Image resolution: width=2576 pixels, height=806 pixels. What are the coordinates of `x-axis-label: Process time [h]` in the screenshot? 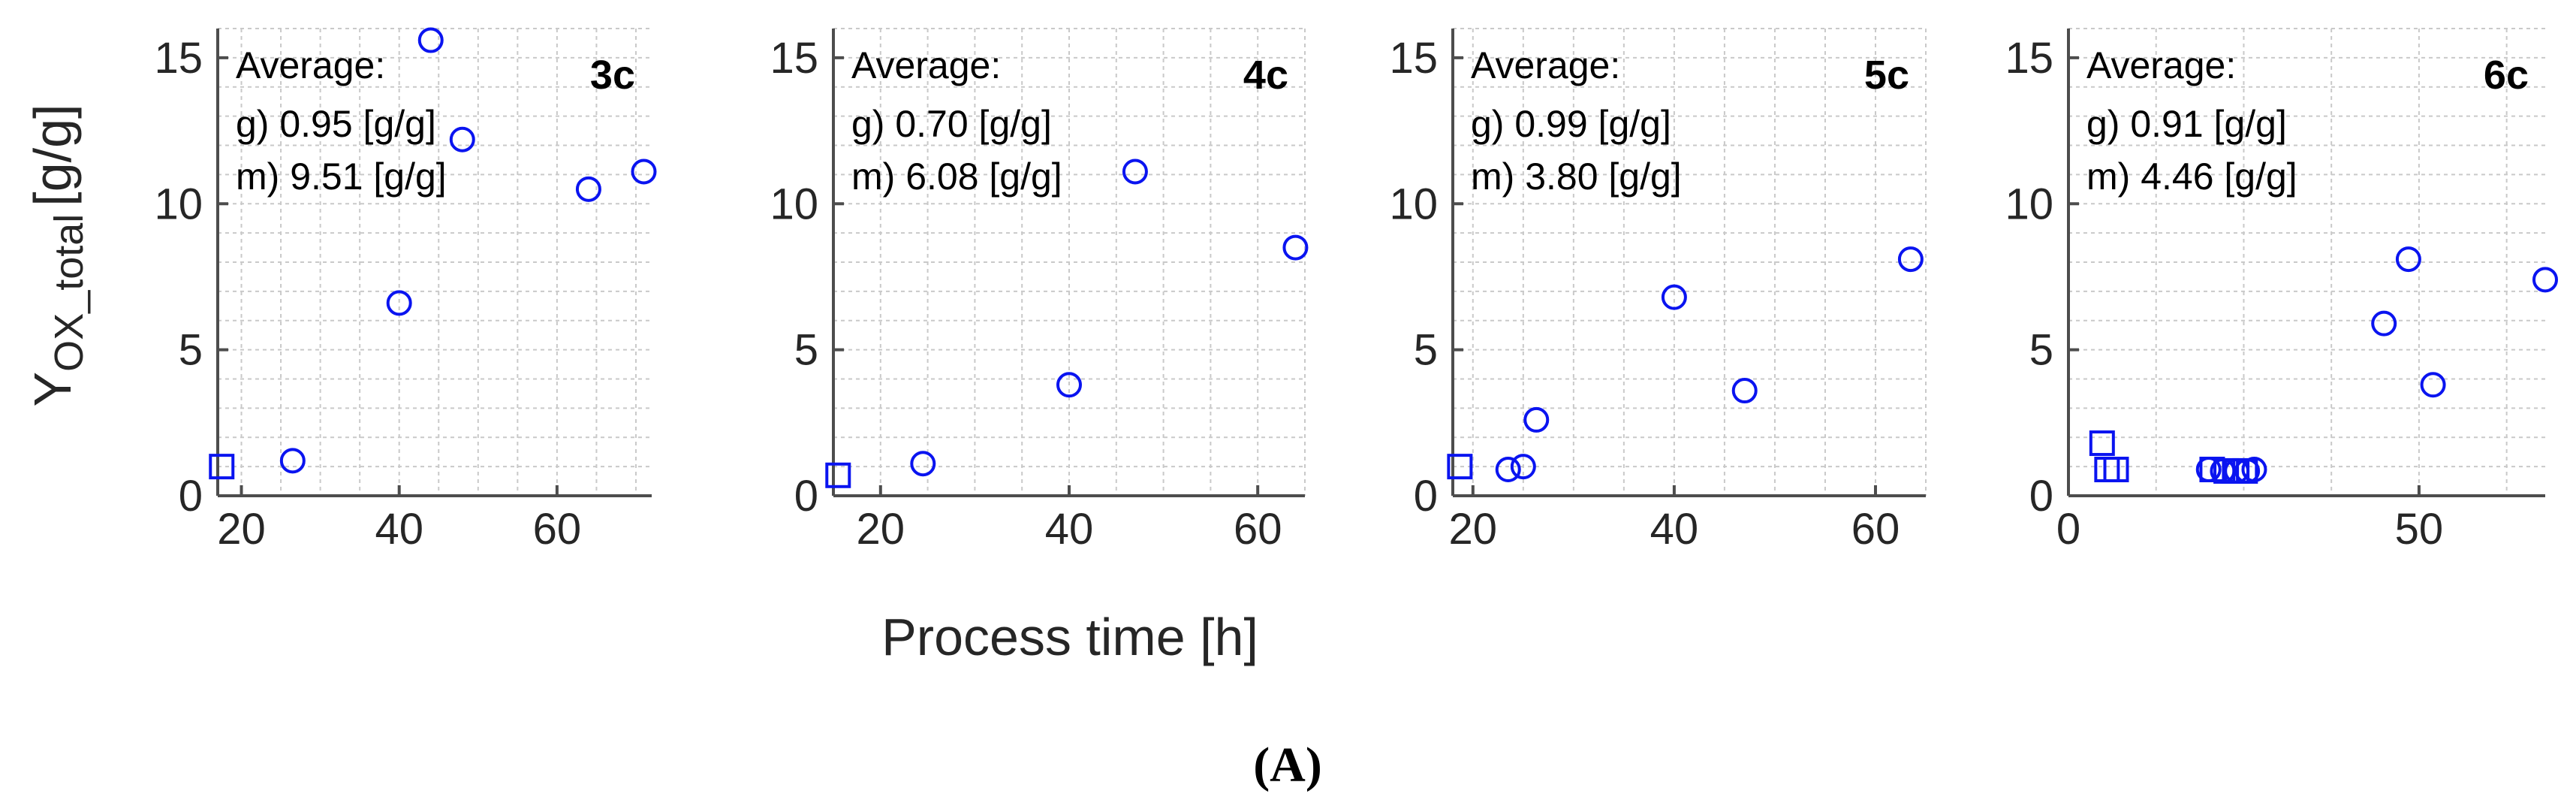 It's located at (1069, 637).